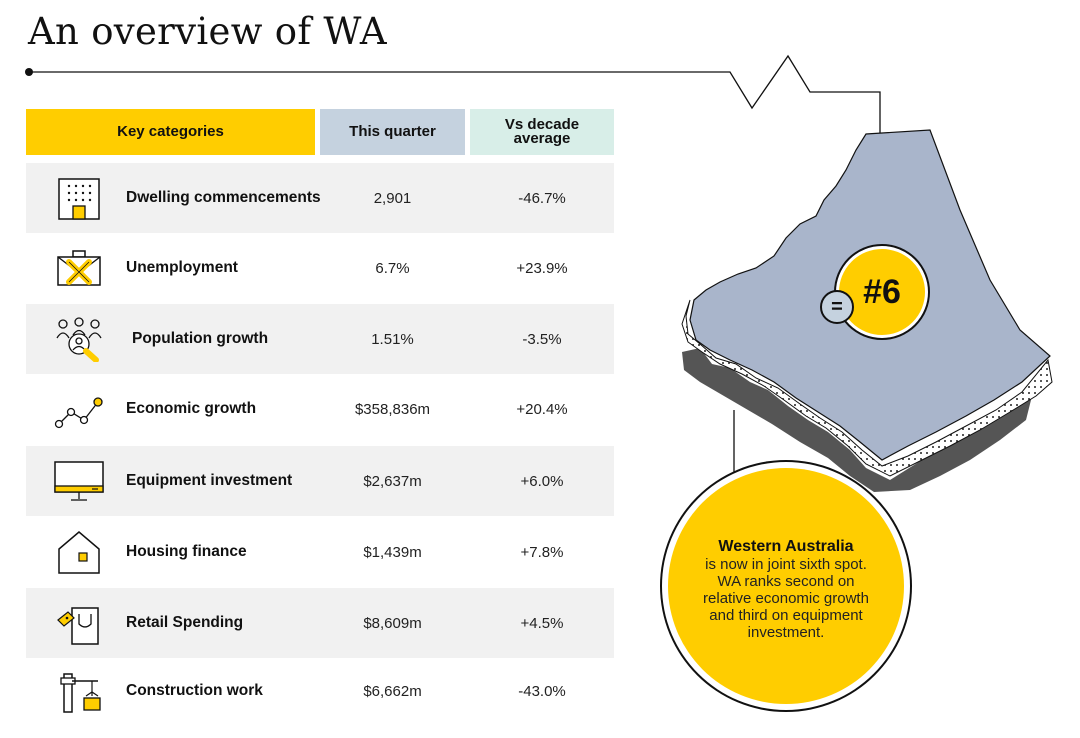 This screenshot has height=738, width=1080. What do you see at coordinates (320, 339) in the screenshot?
I see `table-row: Population growth 1.51% -3.5%` at bounding box center [320, 339].